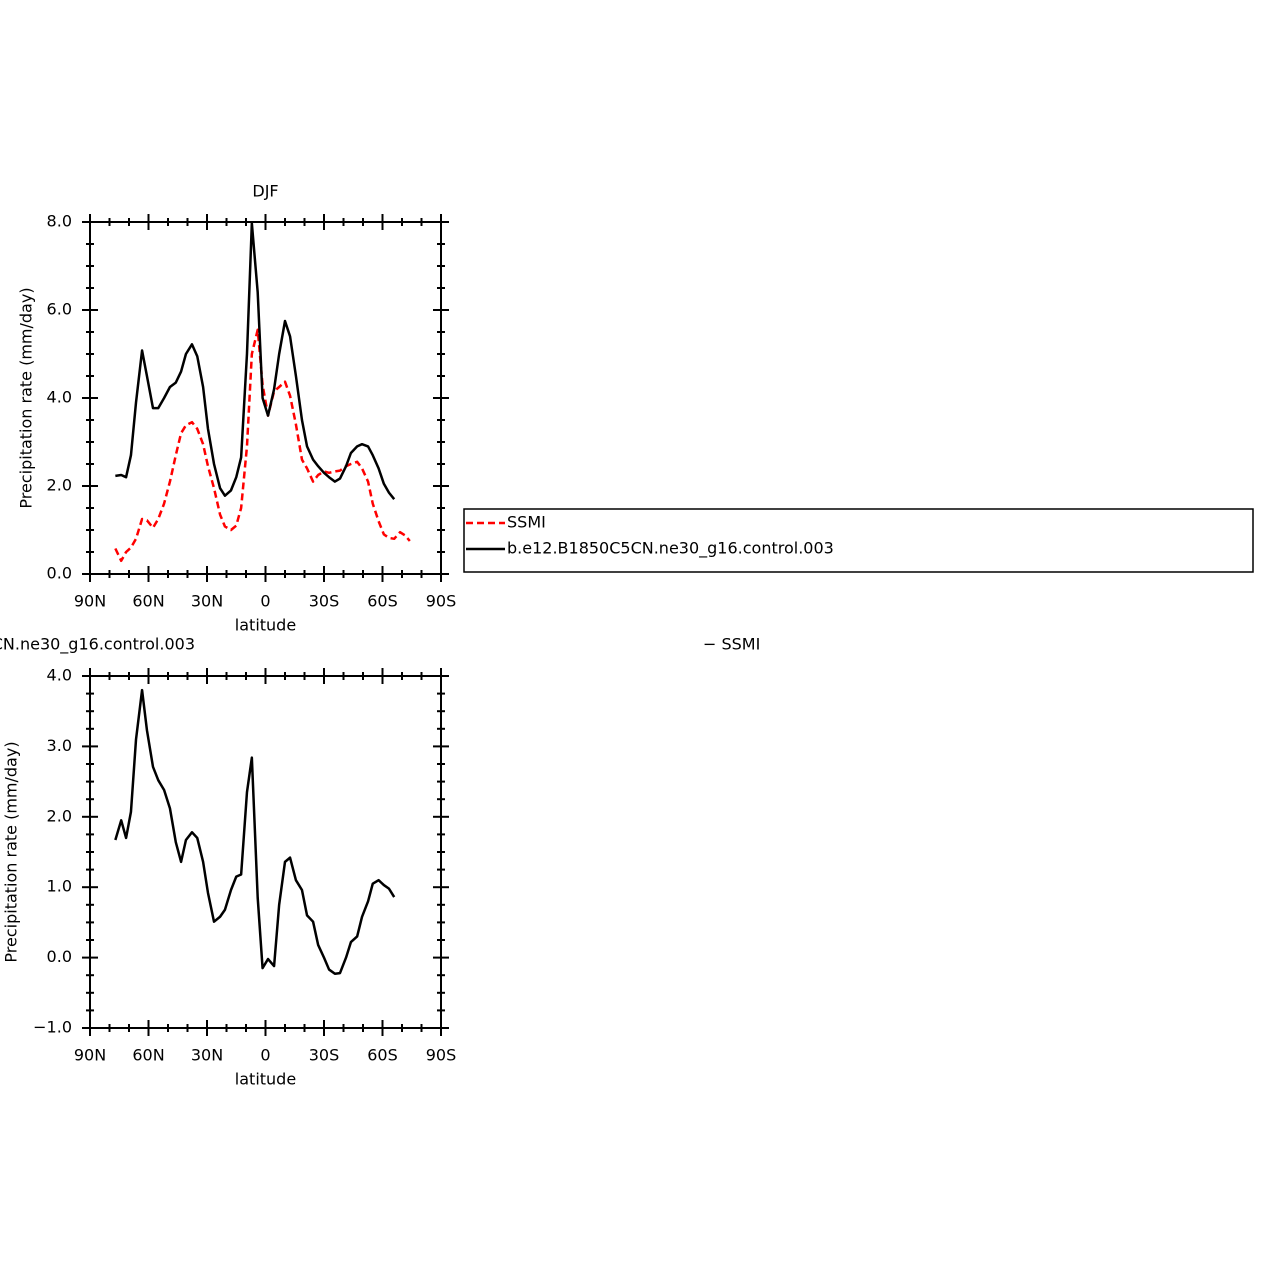 The height and width of the screenshot is (1269, 1272). I want to click on legend-label: SSMI, so click(526, 522).